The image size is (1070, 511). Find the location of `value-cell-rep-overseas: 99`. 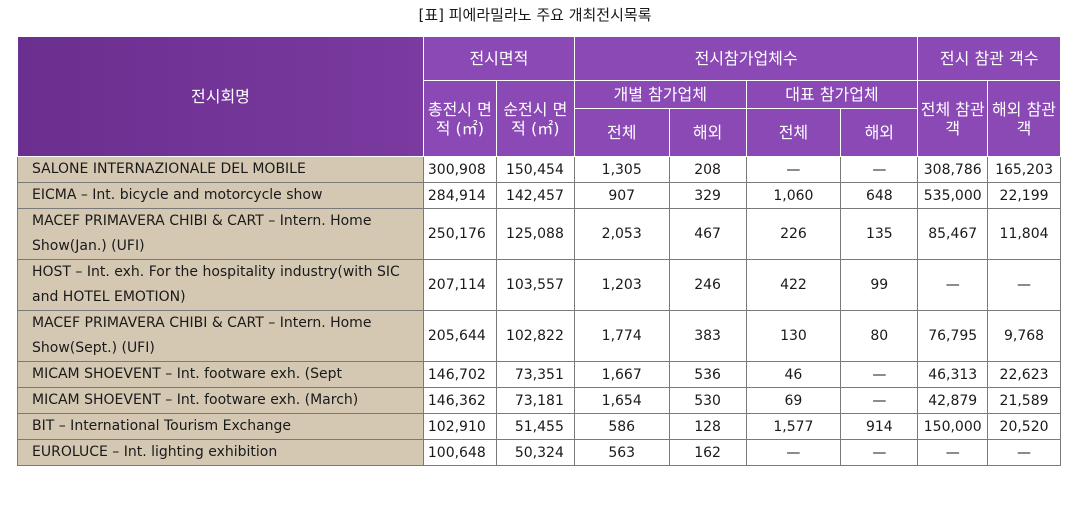

value-cell-rep-overseas: 99 is located at coordinates (879, 285).